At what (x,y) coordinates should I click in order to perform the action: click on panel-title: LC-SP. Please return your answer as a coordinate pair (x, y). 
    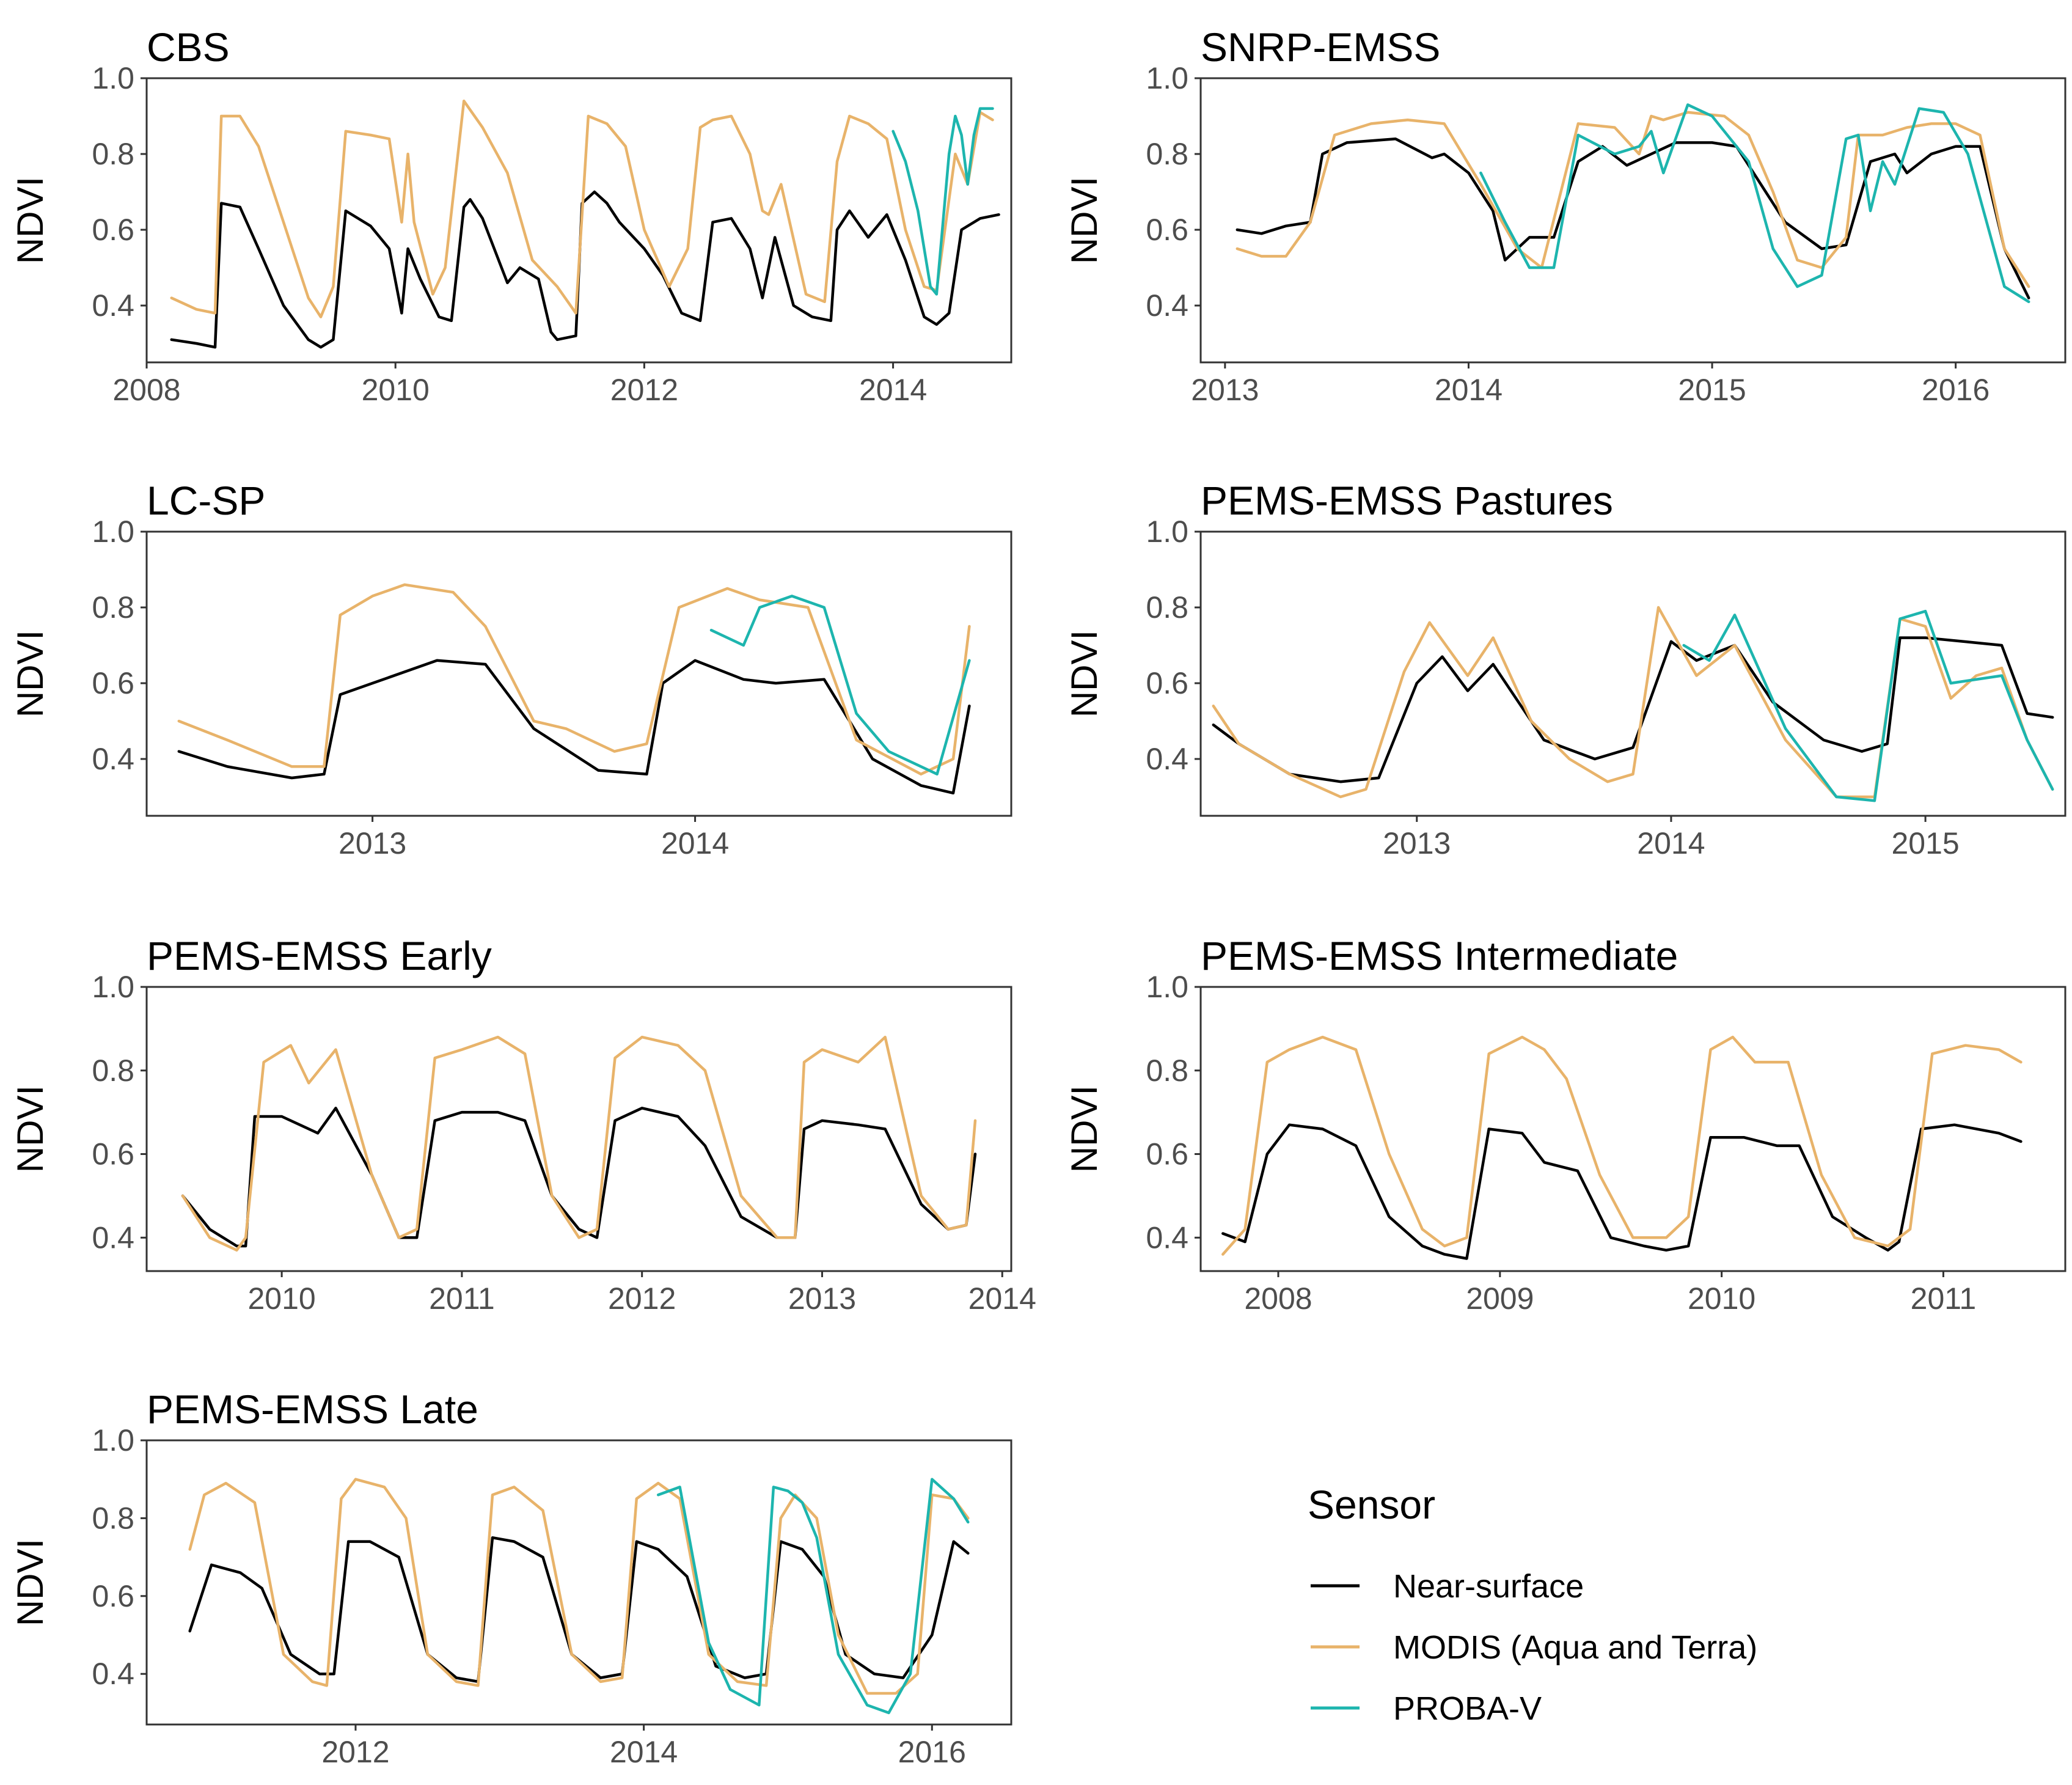
    Looking at the image, I should click on (206, 500).